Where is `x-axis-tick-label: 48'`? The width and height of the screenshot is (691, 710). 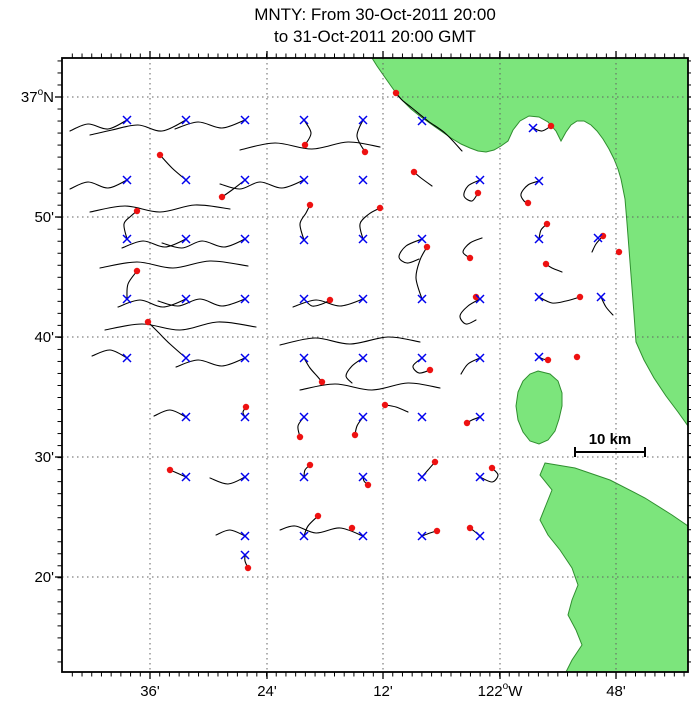 x-axis-tick-label: 48' is located at coordinates (616, 691).